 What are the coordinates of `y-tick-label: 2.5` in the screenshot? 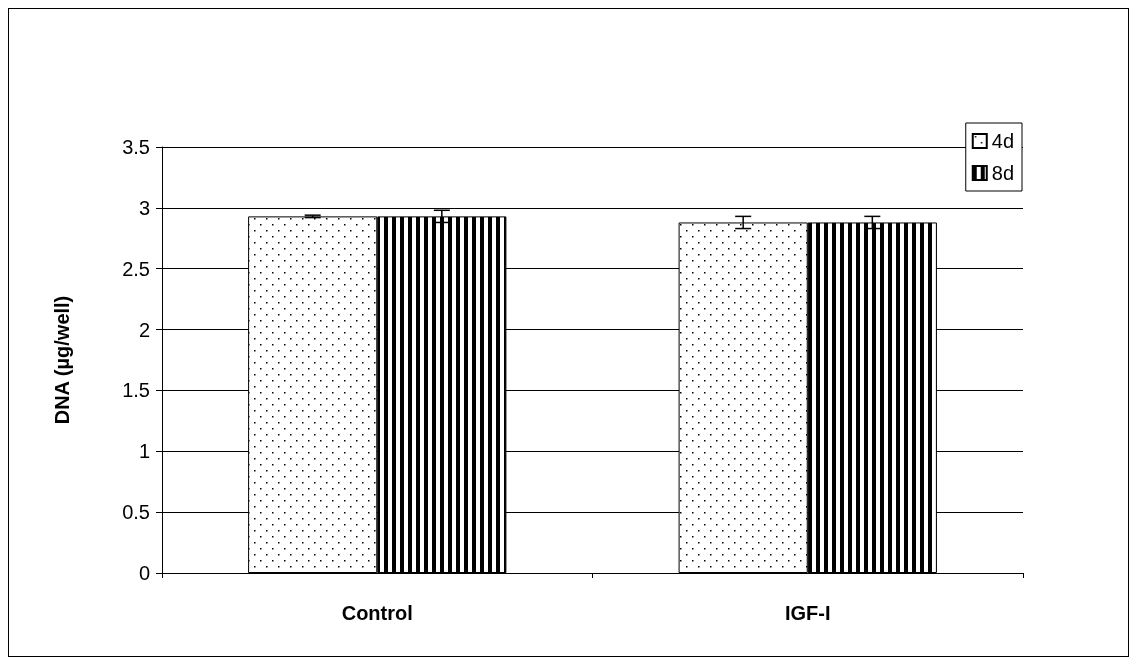 It's located at (136, 268).